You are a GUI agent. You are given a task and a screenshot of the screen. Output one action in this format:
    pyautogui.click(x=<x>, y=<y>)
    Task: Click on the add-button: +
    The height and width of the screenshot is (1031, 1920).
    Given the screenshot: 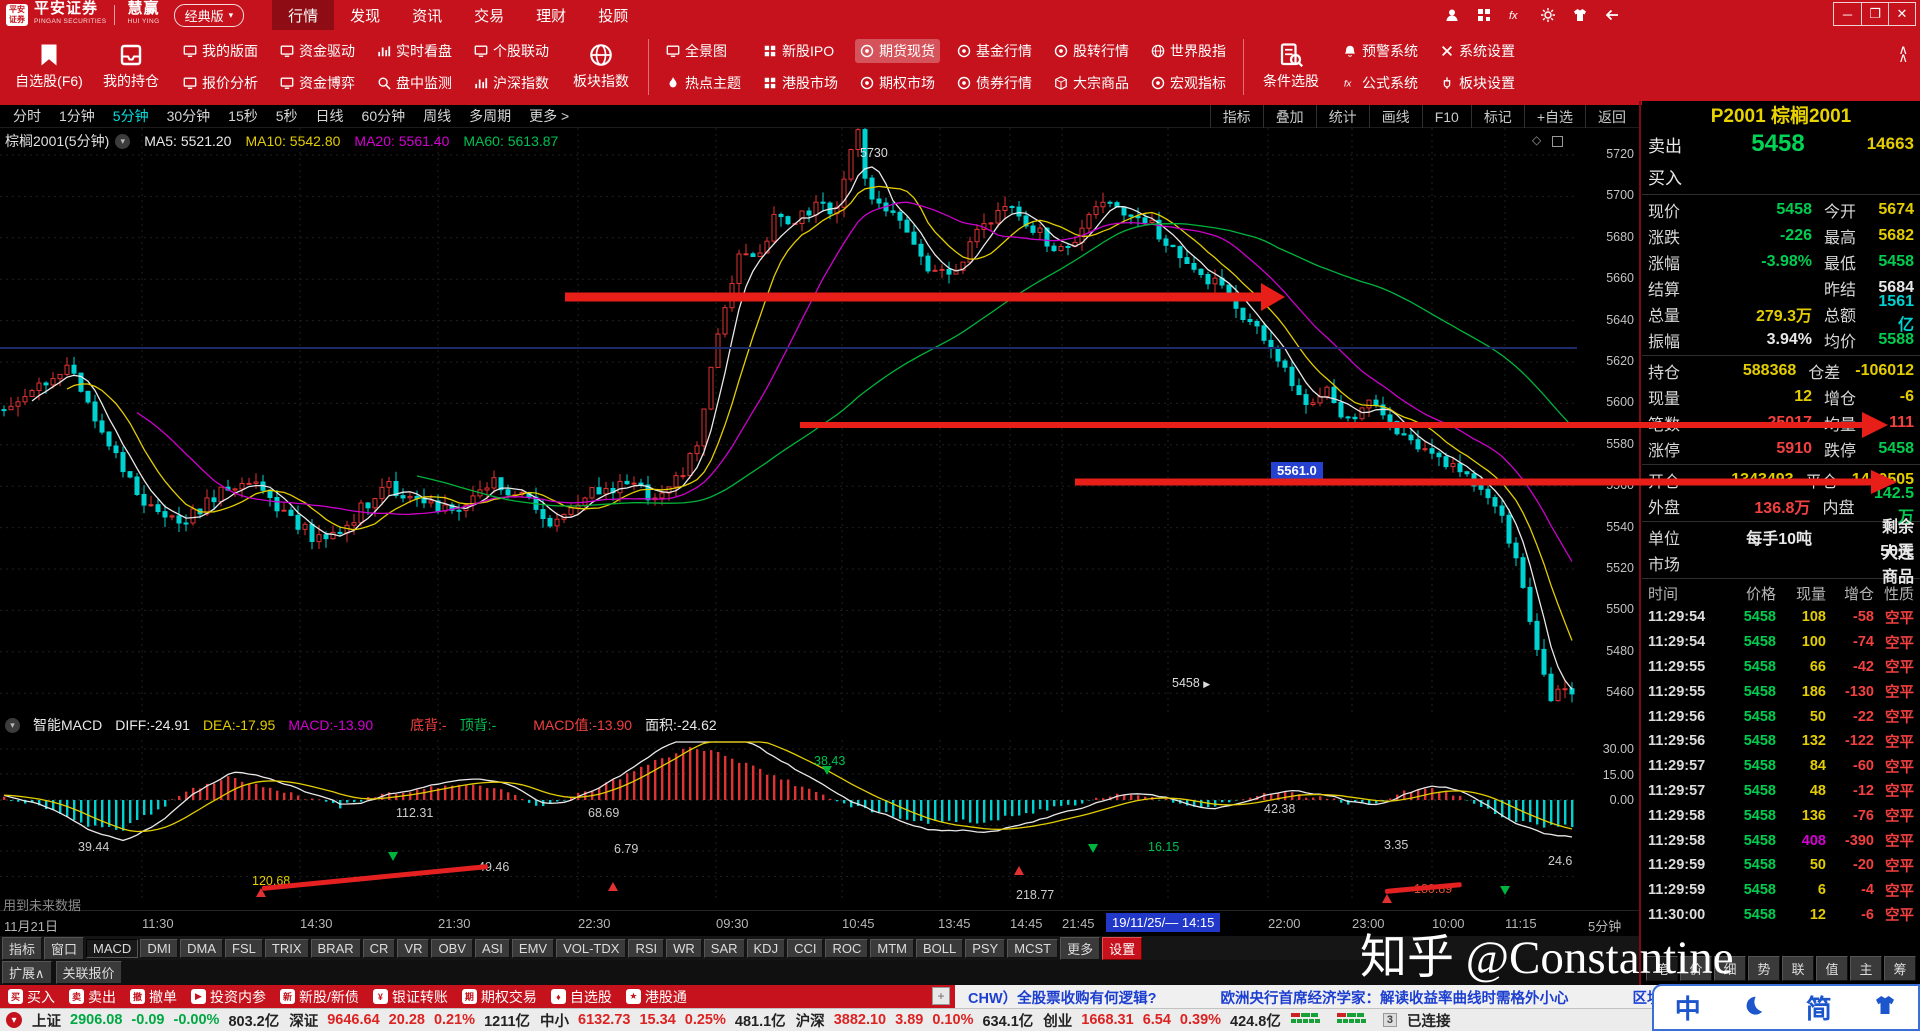 What is the action you would take?
    pyautogui.click(x=941, y=996)
    